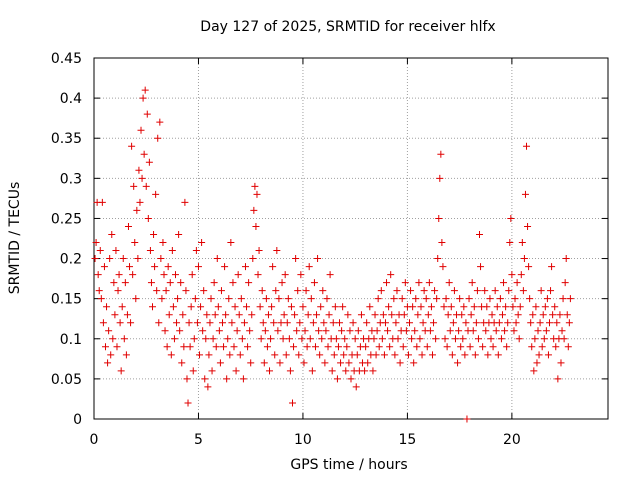  I want to click on x-tick-label: 0, so click(94, 440).